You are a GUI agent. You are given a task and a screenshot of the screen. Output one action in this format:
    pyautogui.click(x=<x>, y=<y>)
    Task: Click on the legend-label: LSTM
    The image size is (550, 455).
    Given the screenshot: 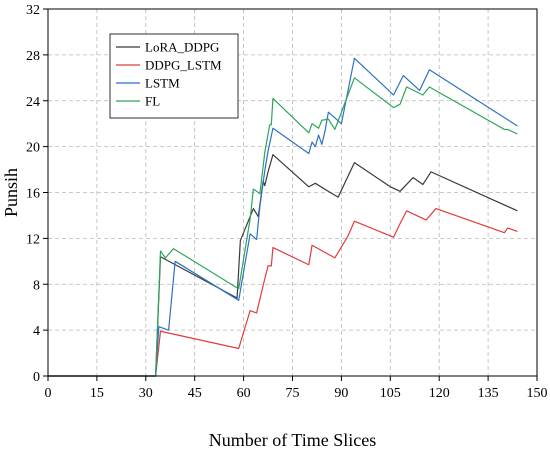 What is the action you would take?
    pyautogui.click(x=162, y=83)
    